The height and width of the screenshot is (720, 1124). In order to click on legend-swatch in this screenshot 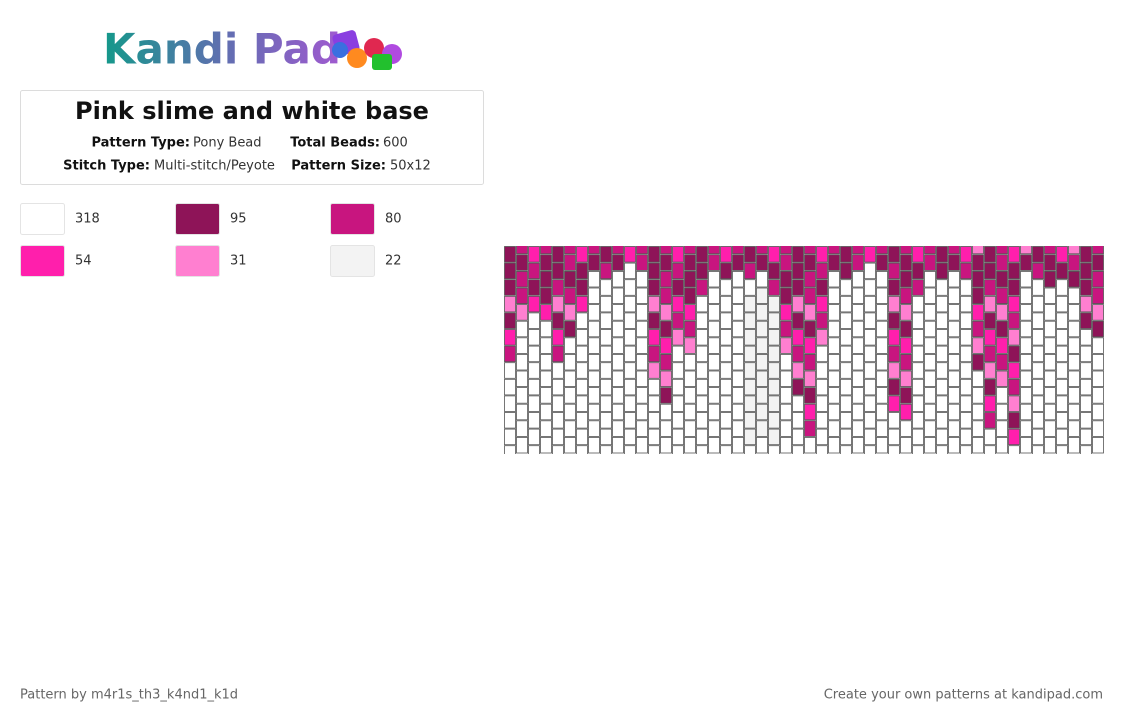, I will do `click(352, 261)`.